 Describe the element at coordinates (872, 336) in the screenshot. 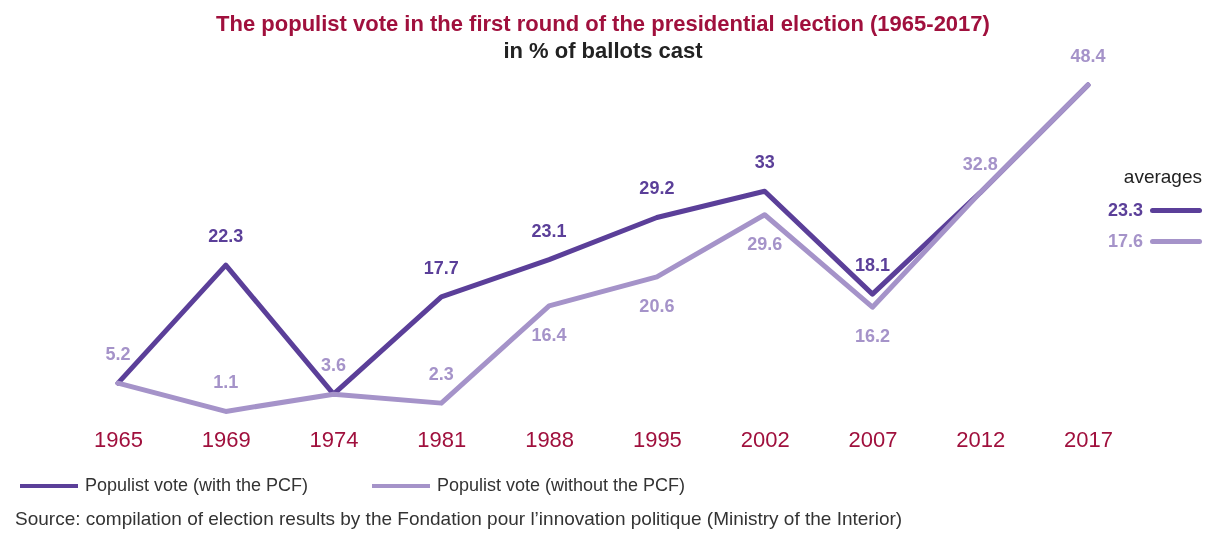

I see `data-label: 16.2` at that location.